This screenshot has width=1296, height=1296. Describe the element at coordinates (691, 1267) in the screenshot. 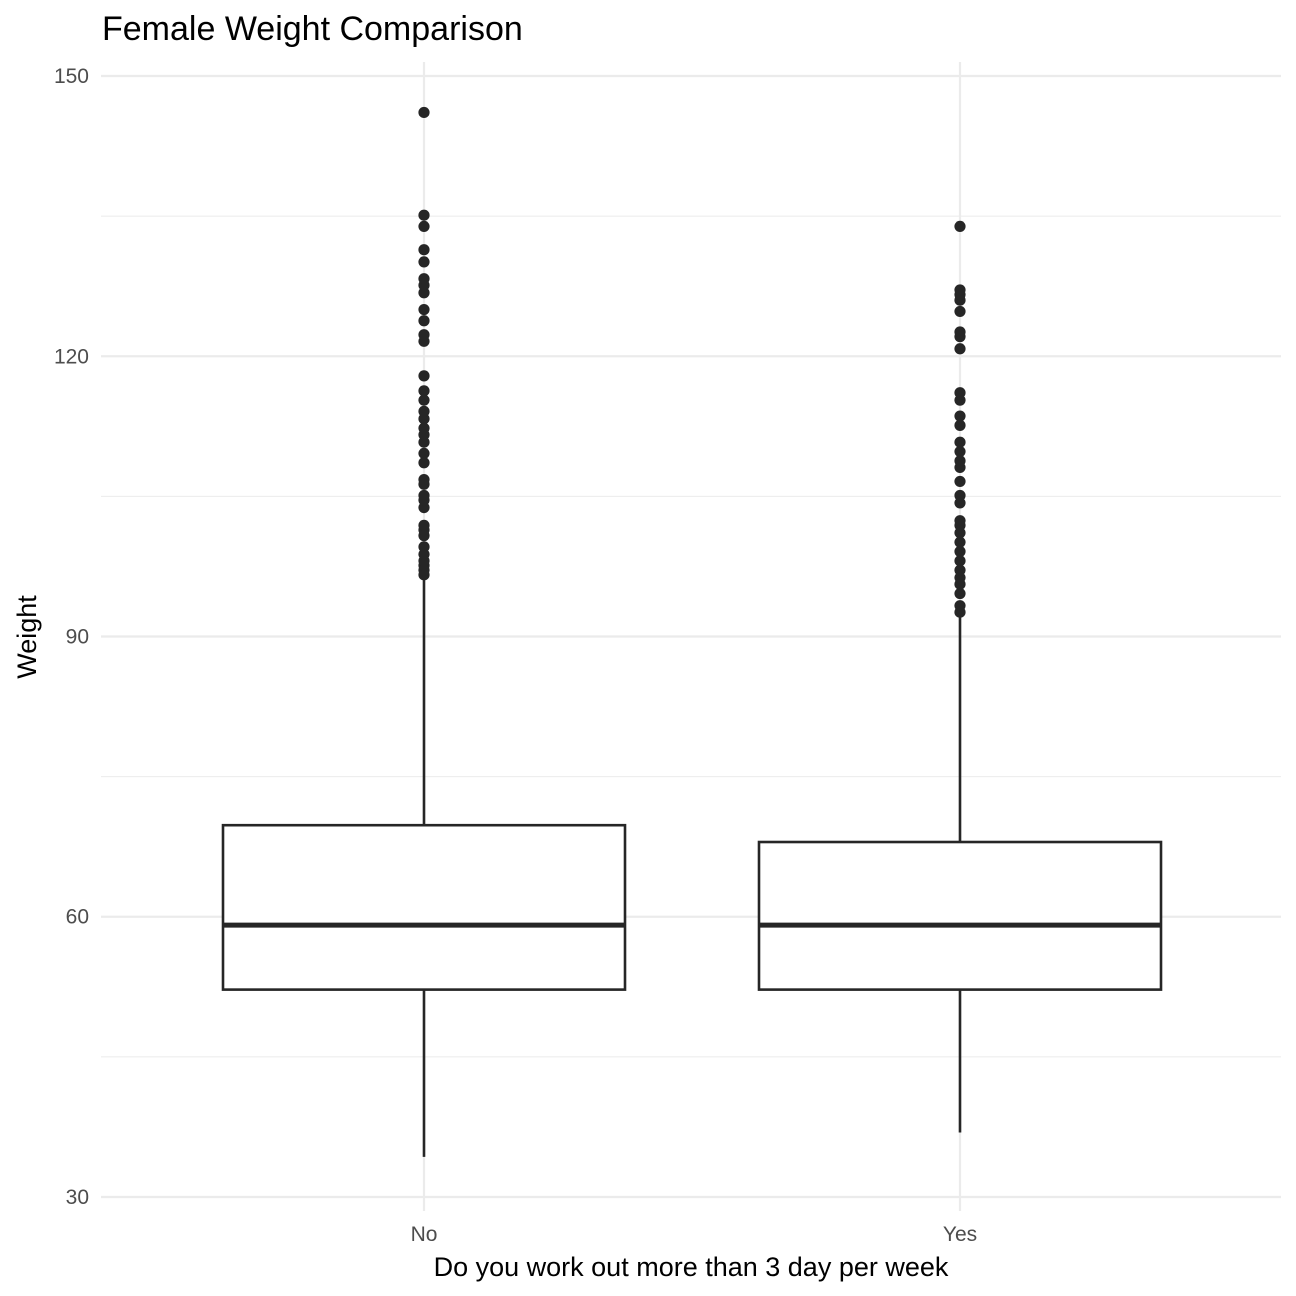

I see `x-axis-title: Do you work out more than 3 day per week` at that location.